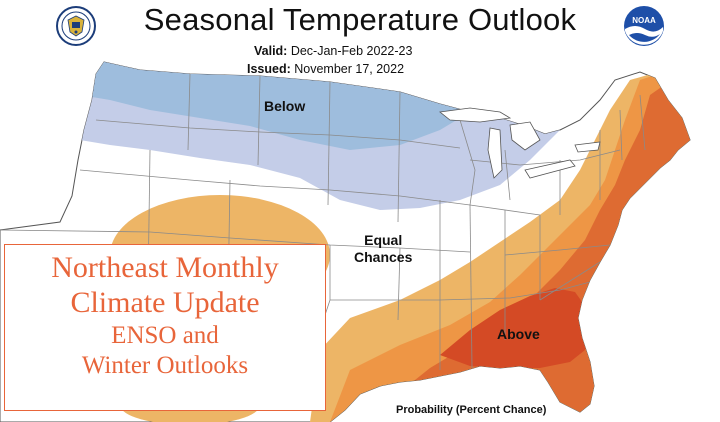 Image resolution: width=720 pixels, height=422 pixels. I want to click on issued-label: Issued:, so click(269, 69).